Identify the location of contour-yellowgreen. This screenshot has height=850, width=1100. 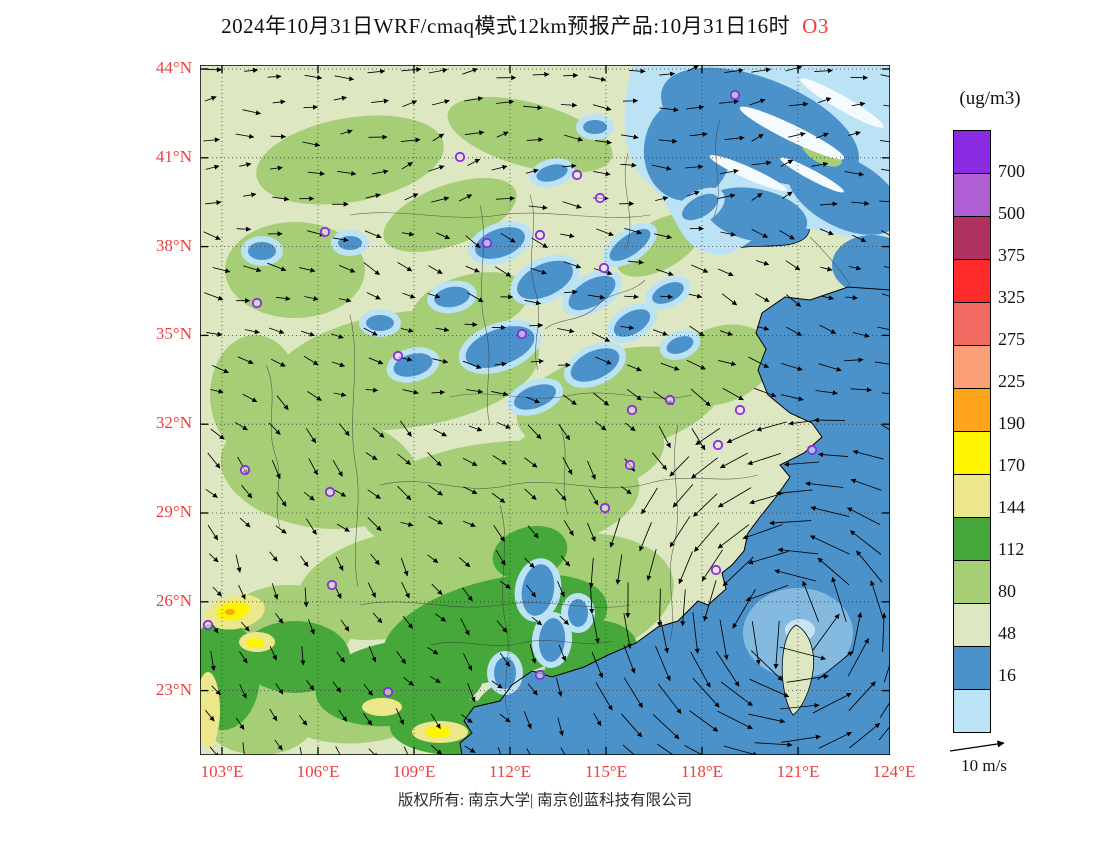
(350, 160).